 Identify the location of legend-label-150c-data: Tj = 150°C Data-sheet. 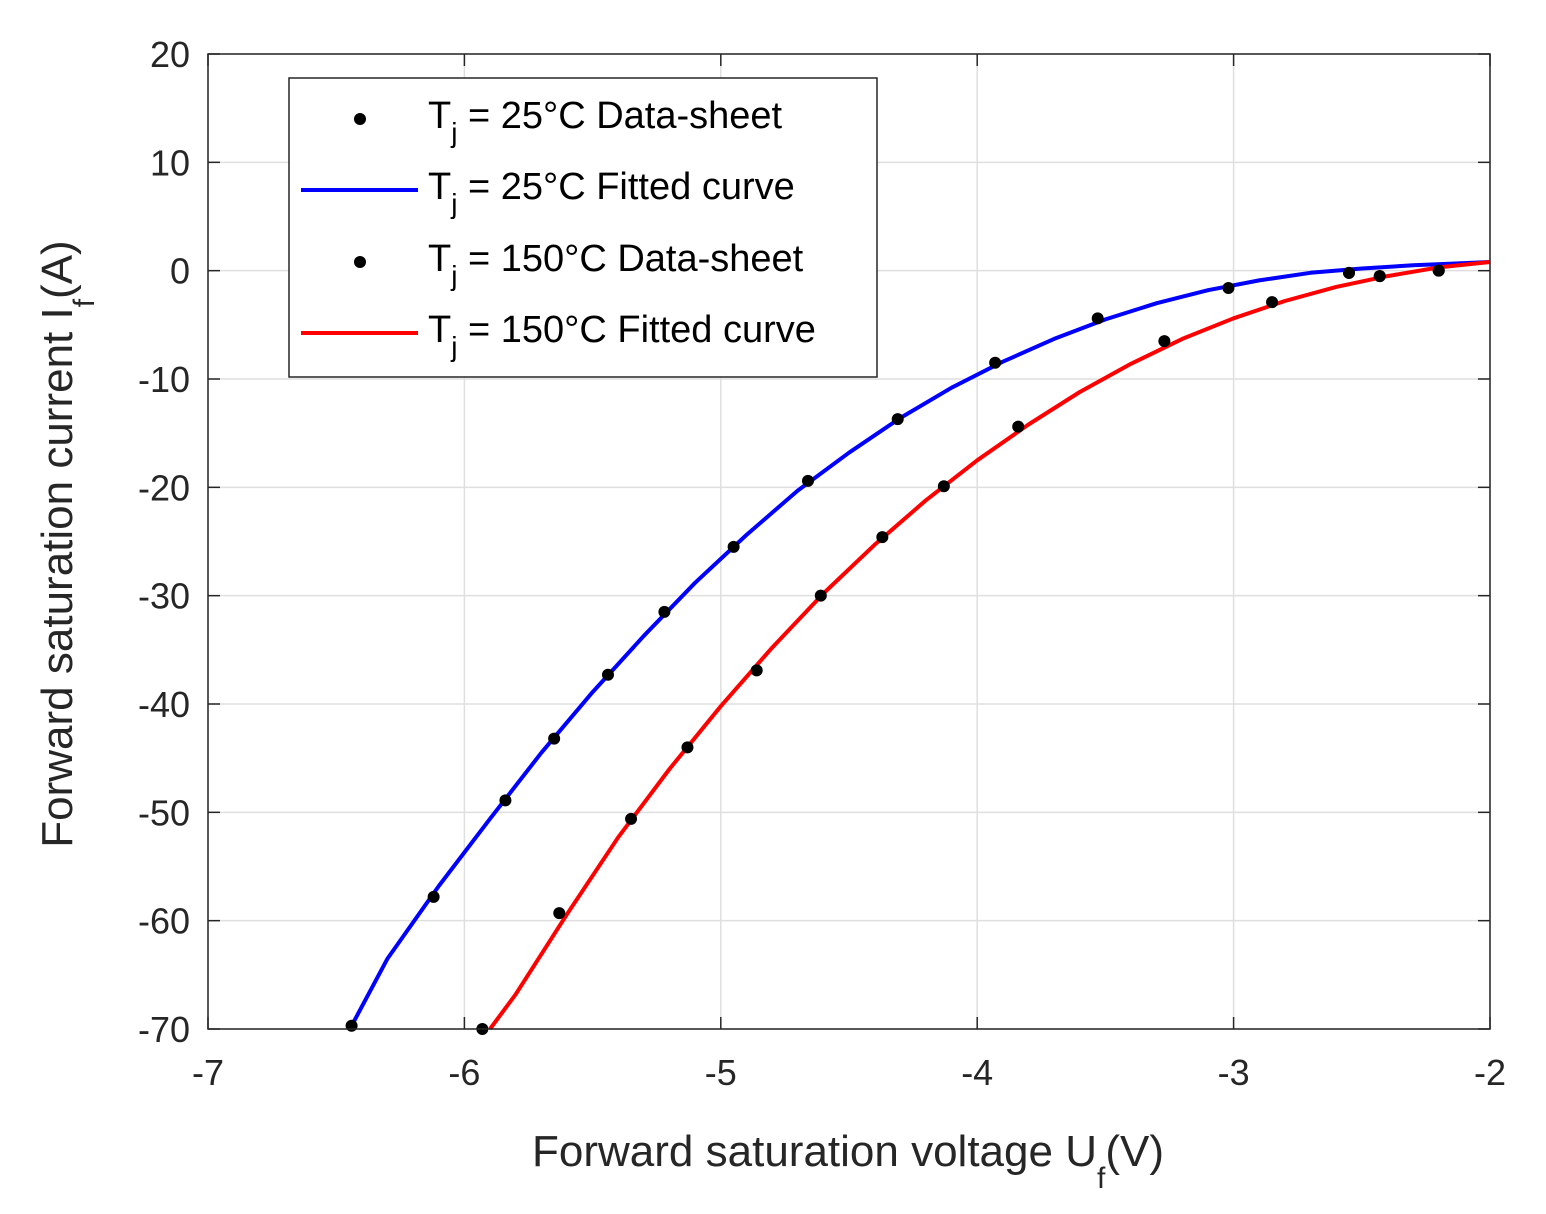
(616, 264).